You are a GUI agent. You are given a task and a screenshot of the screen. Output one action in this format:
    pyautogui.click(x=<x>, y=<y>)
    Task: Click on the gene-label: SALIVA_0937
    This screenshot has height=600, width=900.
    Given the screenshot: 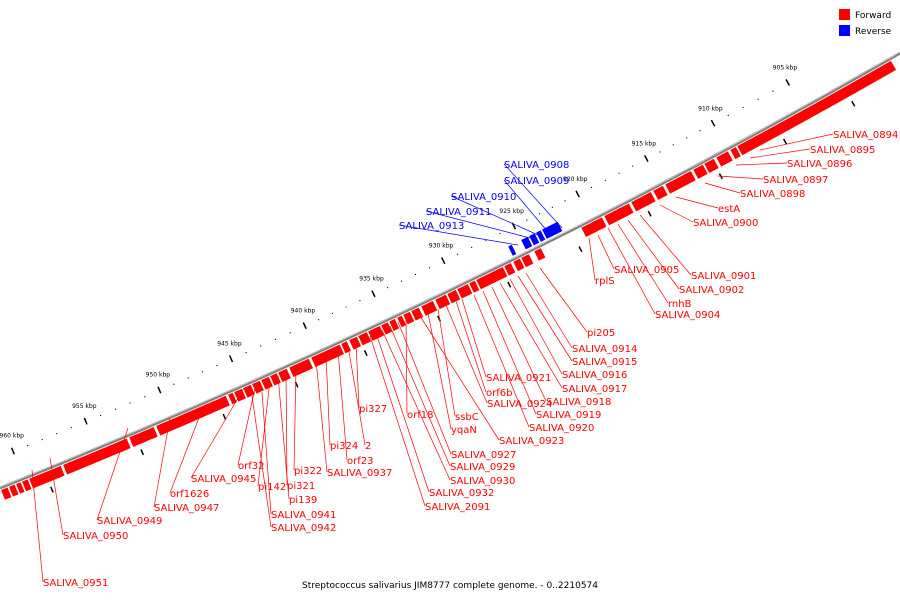 What is the action you would take?
    pyautogui.click(x=359, y=473)
    